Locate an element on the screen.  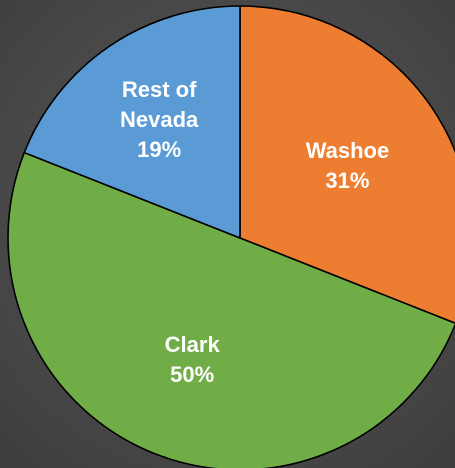
category-label: Clark is located at coordinates (193, 344).